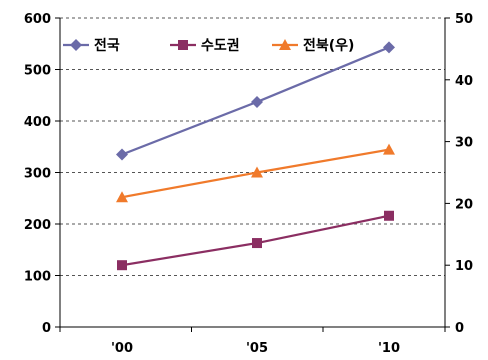  I want to click on left-tick-label: 300, so click(37, 174).